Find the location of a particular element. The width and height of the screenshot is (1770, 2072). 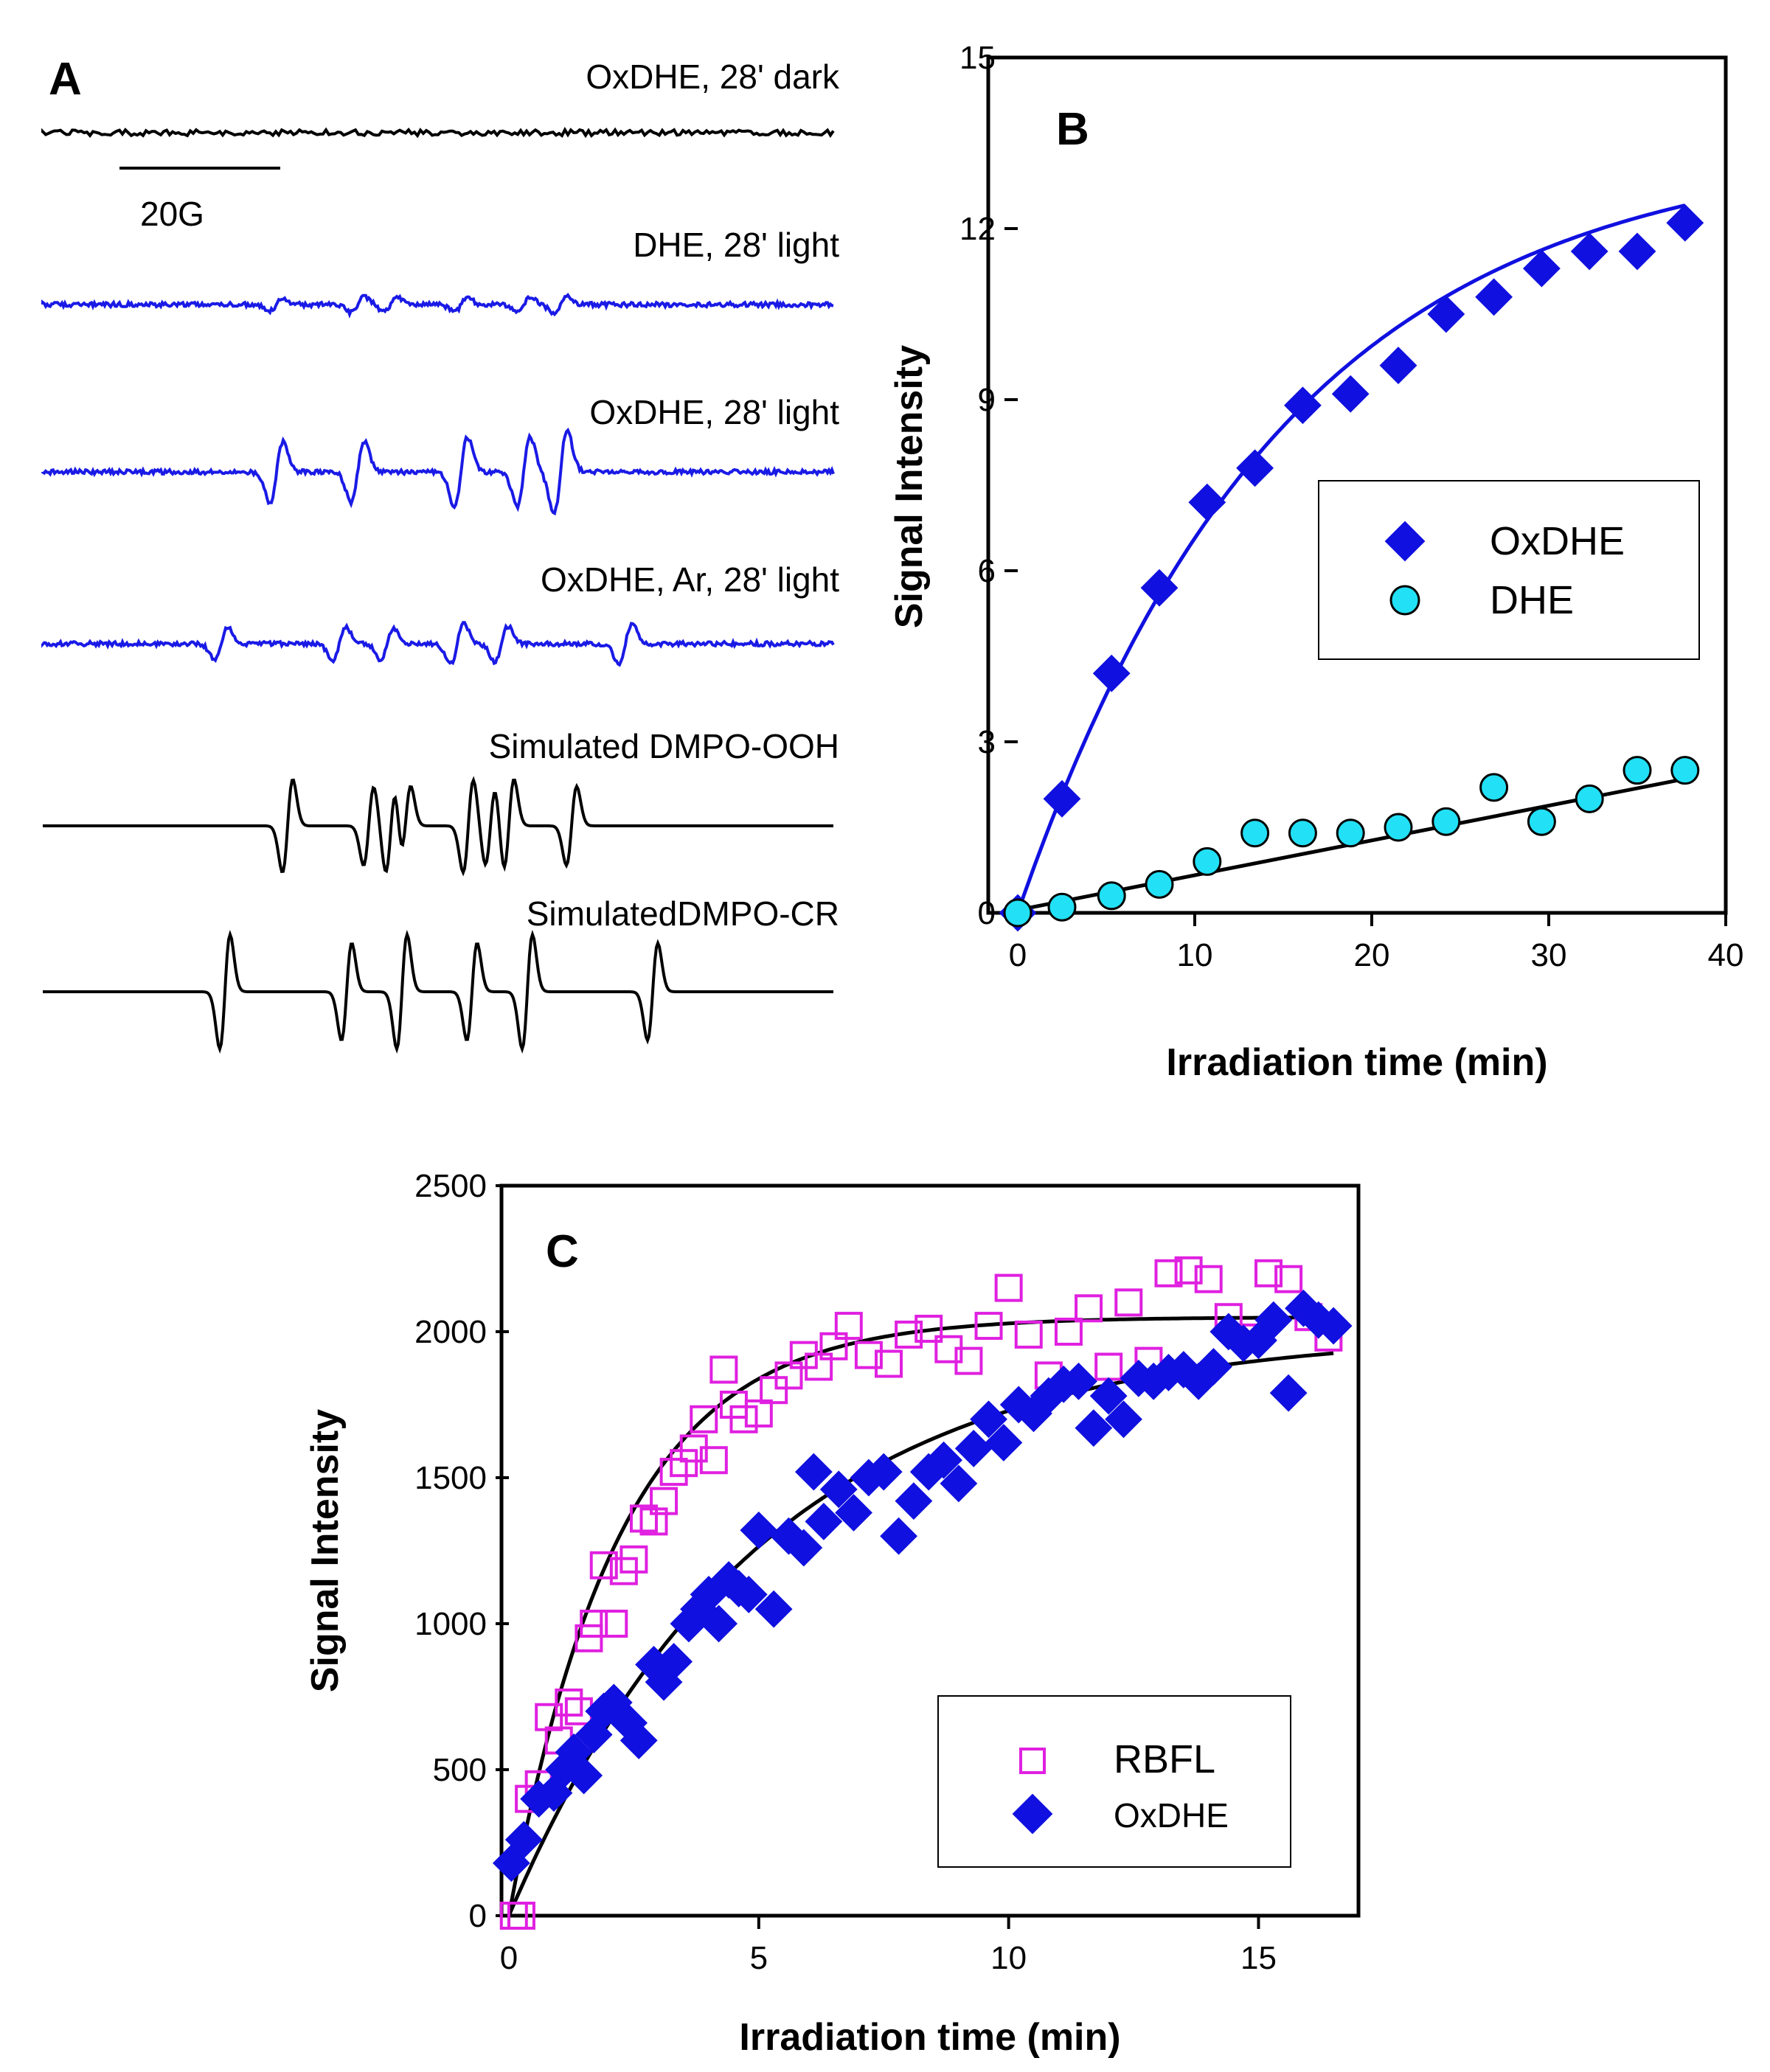

y-tick-label: 500 is located at coordinates (460, 1770).